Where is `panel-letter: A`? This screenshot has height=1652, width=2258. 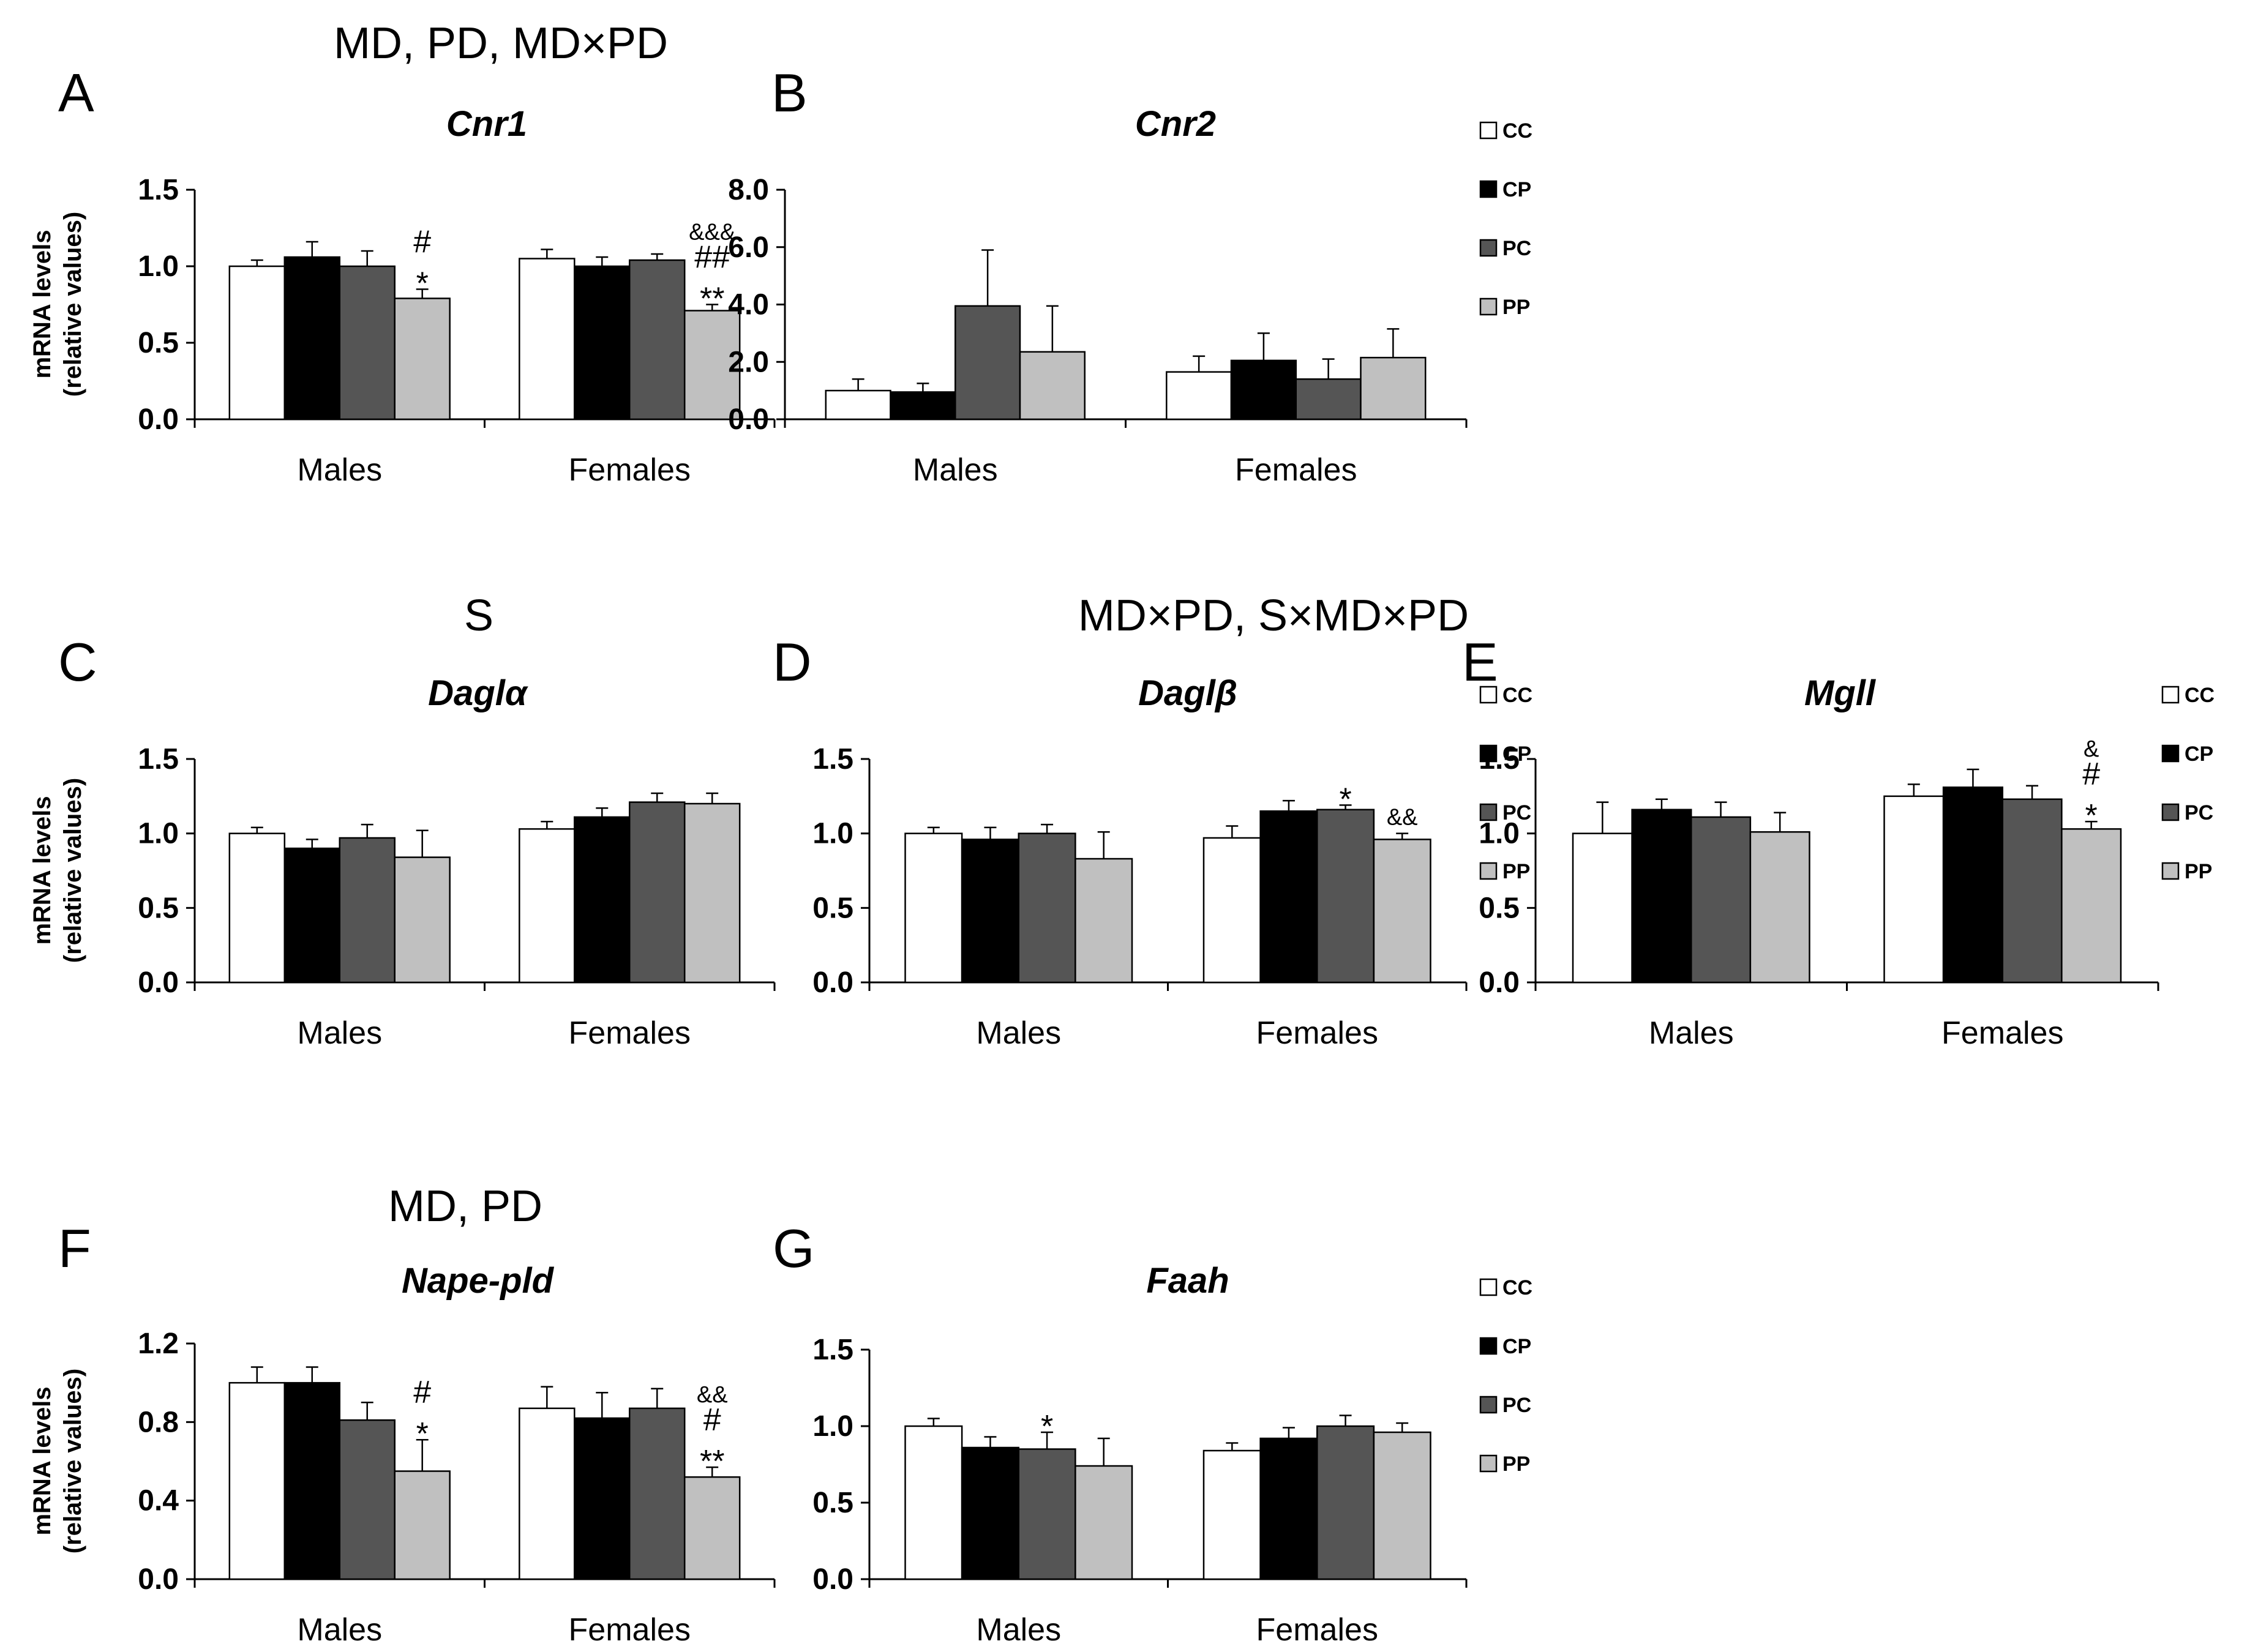 panel-letter: A is located at coordinates (76, 92).